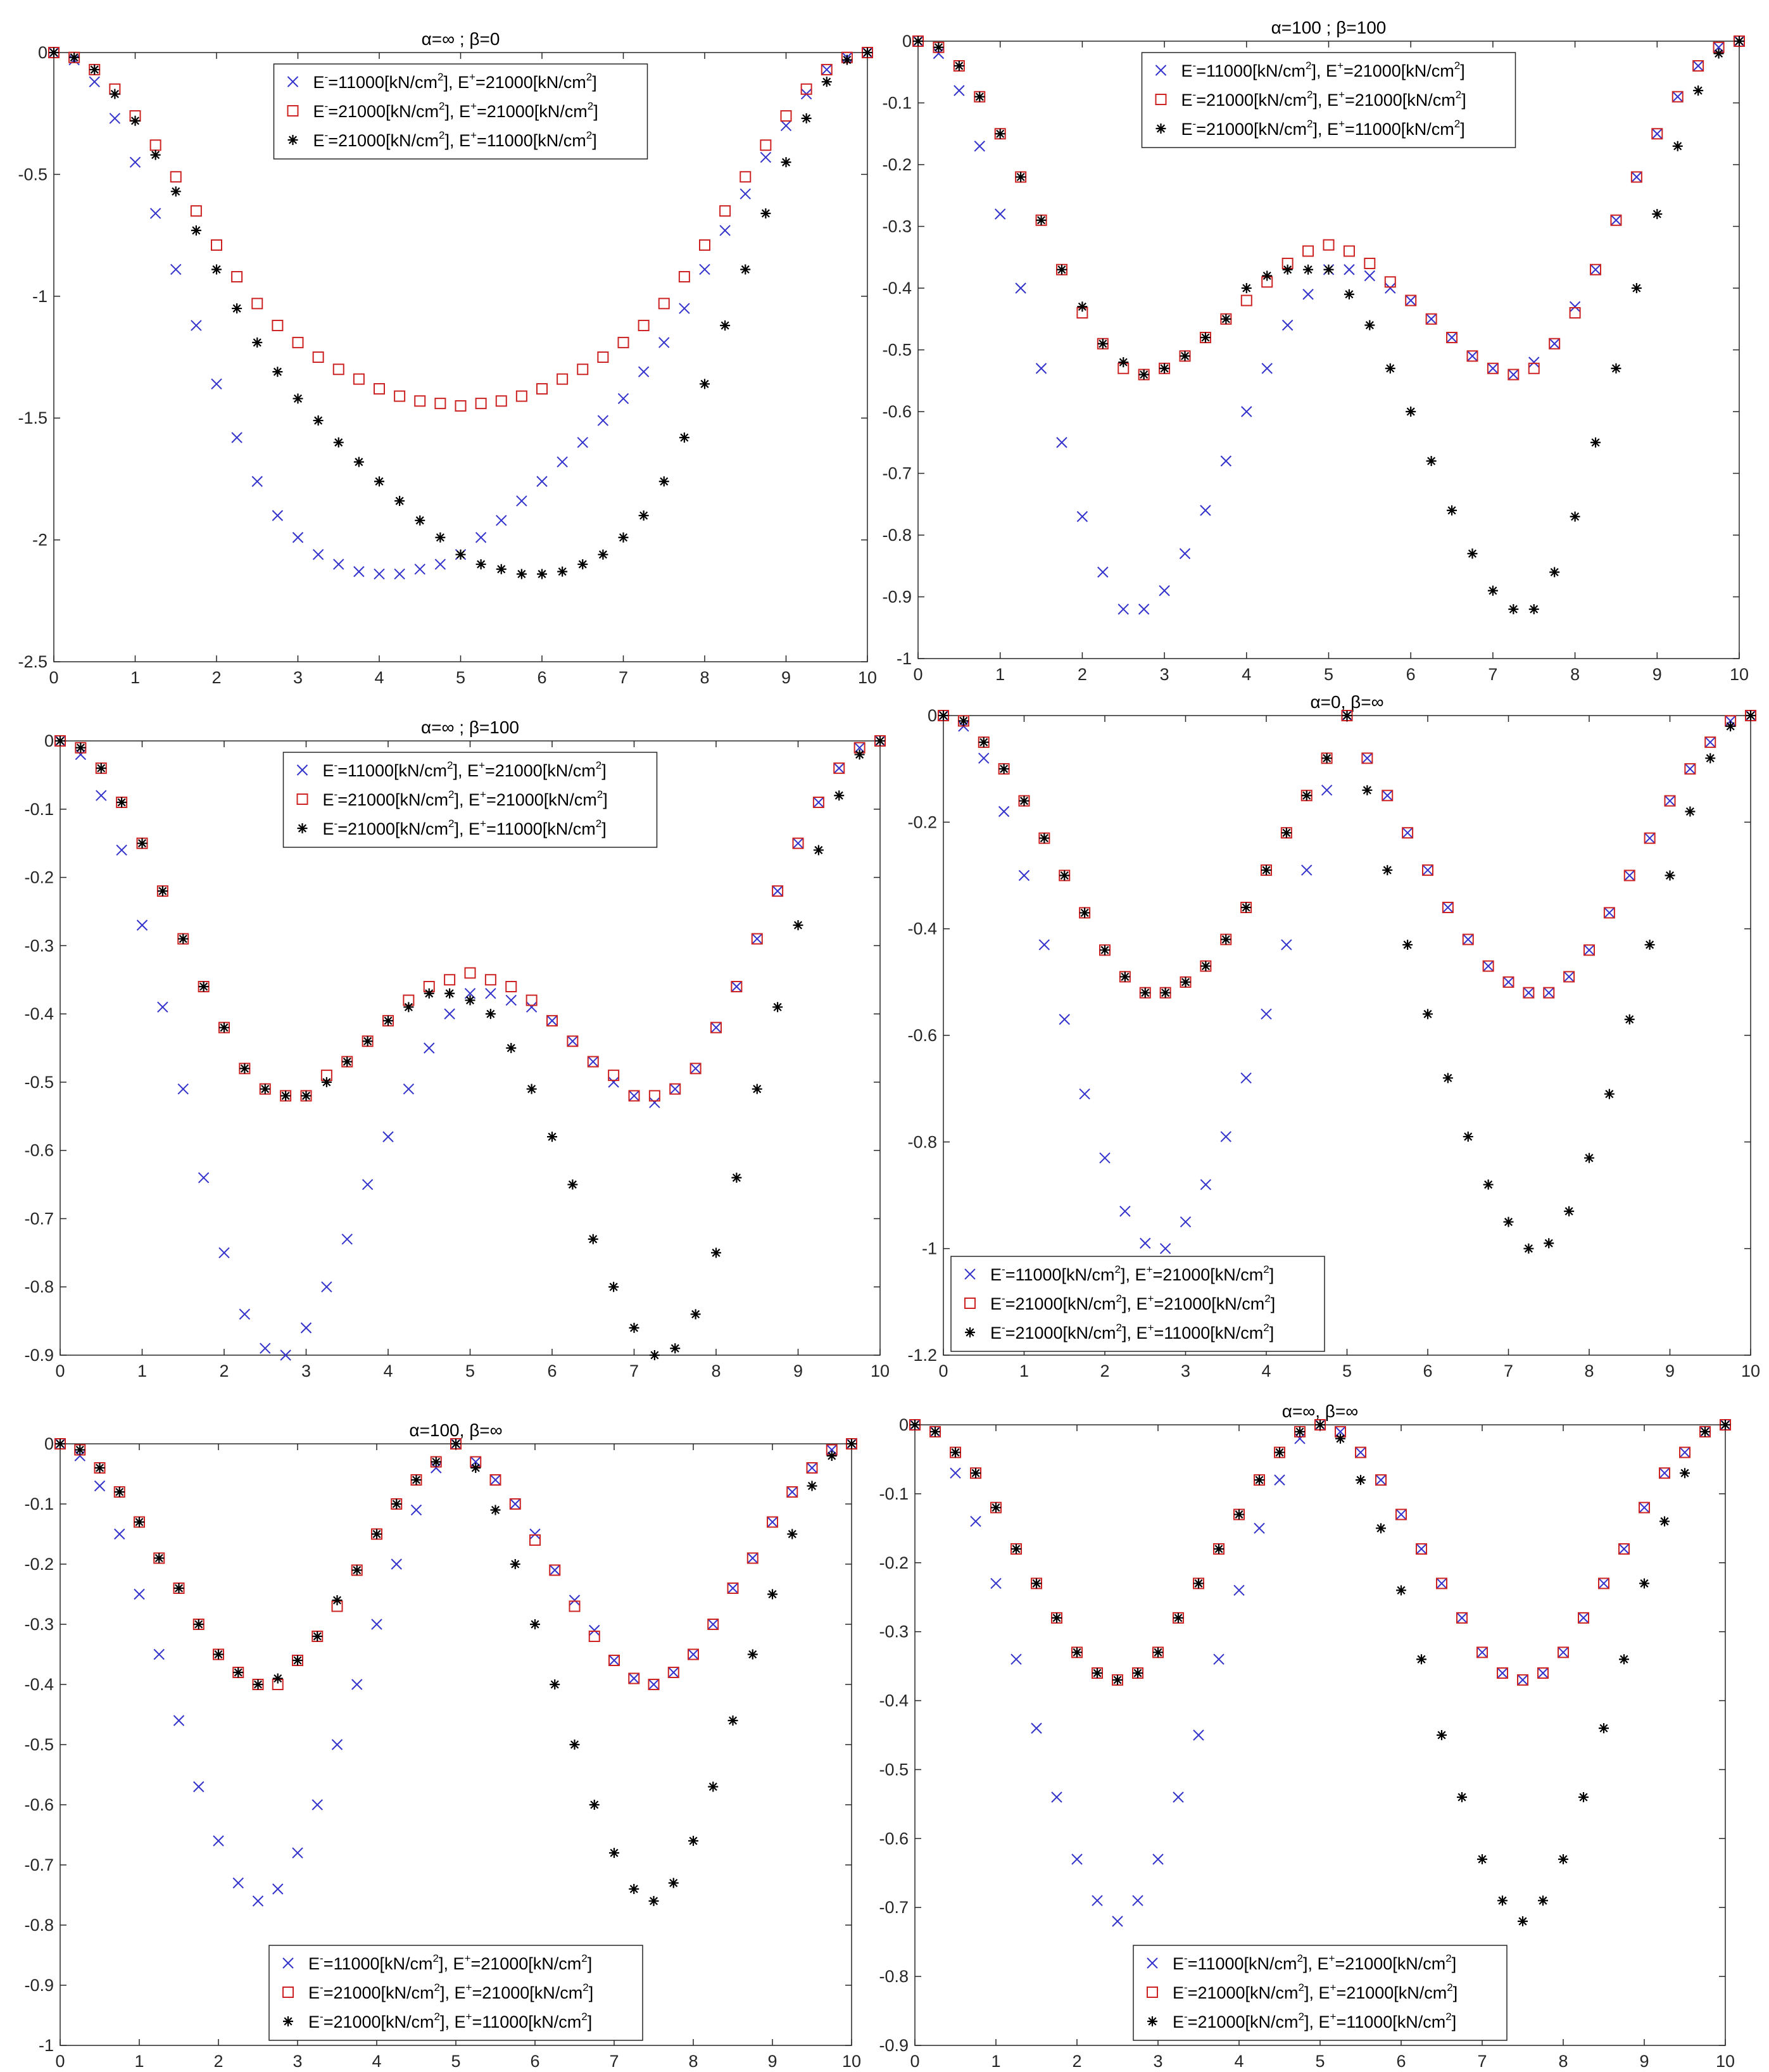 The image size is (1769, 2072). I want to click on chart-title: α=∞, β=∞, so click(1320, 1411).